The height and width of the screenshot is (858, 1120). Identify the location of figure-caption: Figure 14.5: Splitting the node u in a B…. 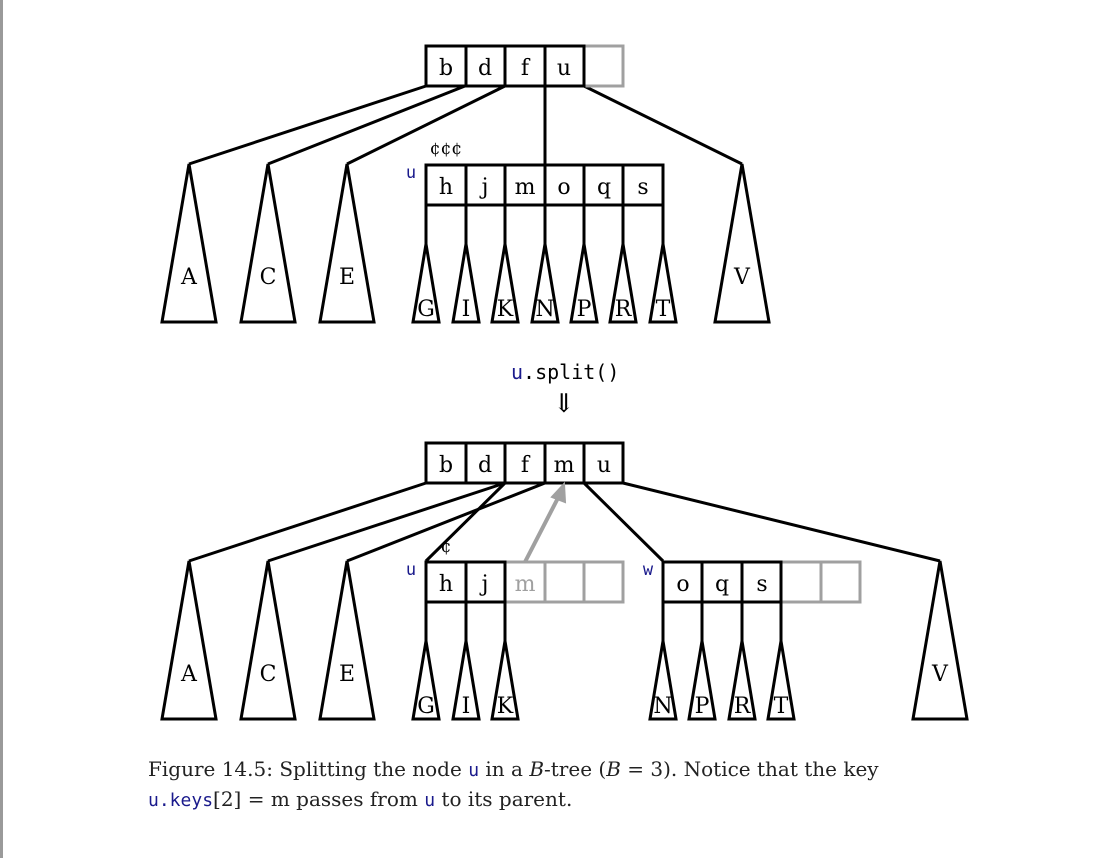
(566, 785).